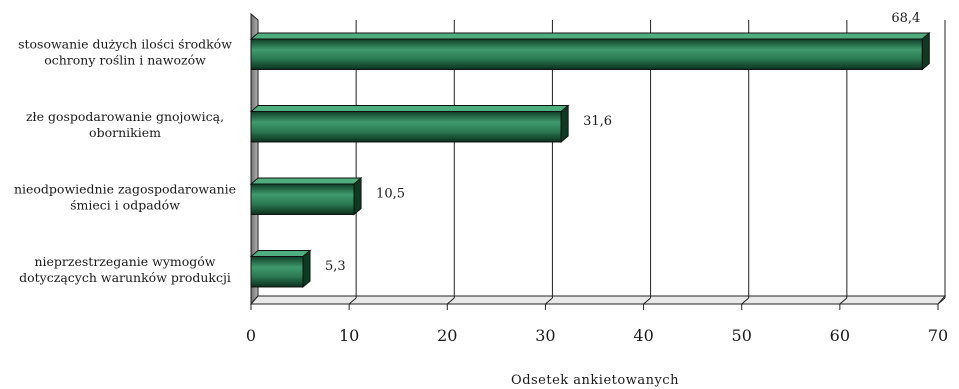 This screenshot has height=389, width=959. I want to click on category-label: złe gospodarowanie gnojowicą, obornikiem, so click(125, 124).